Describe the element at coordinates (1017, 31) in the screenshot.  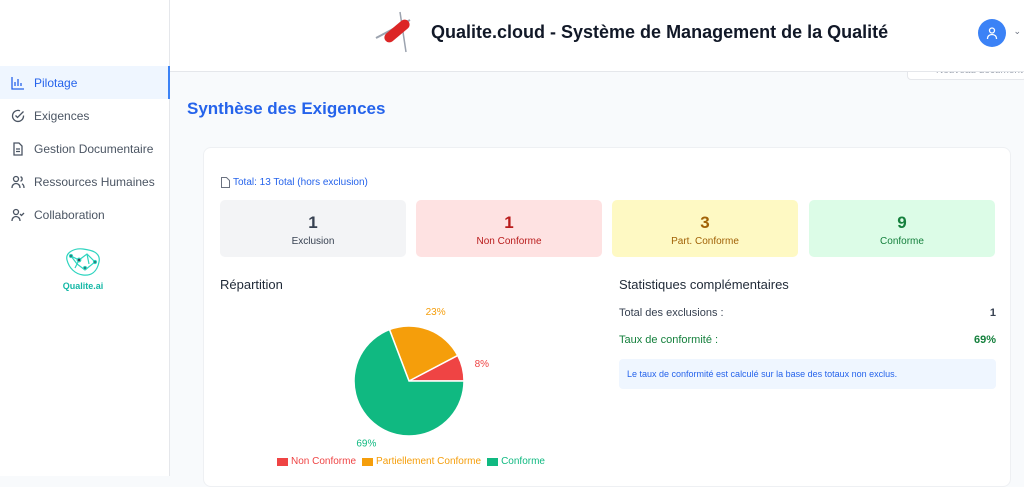
I see `chevron-down-icon: ⌄` at that location.